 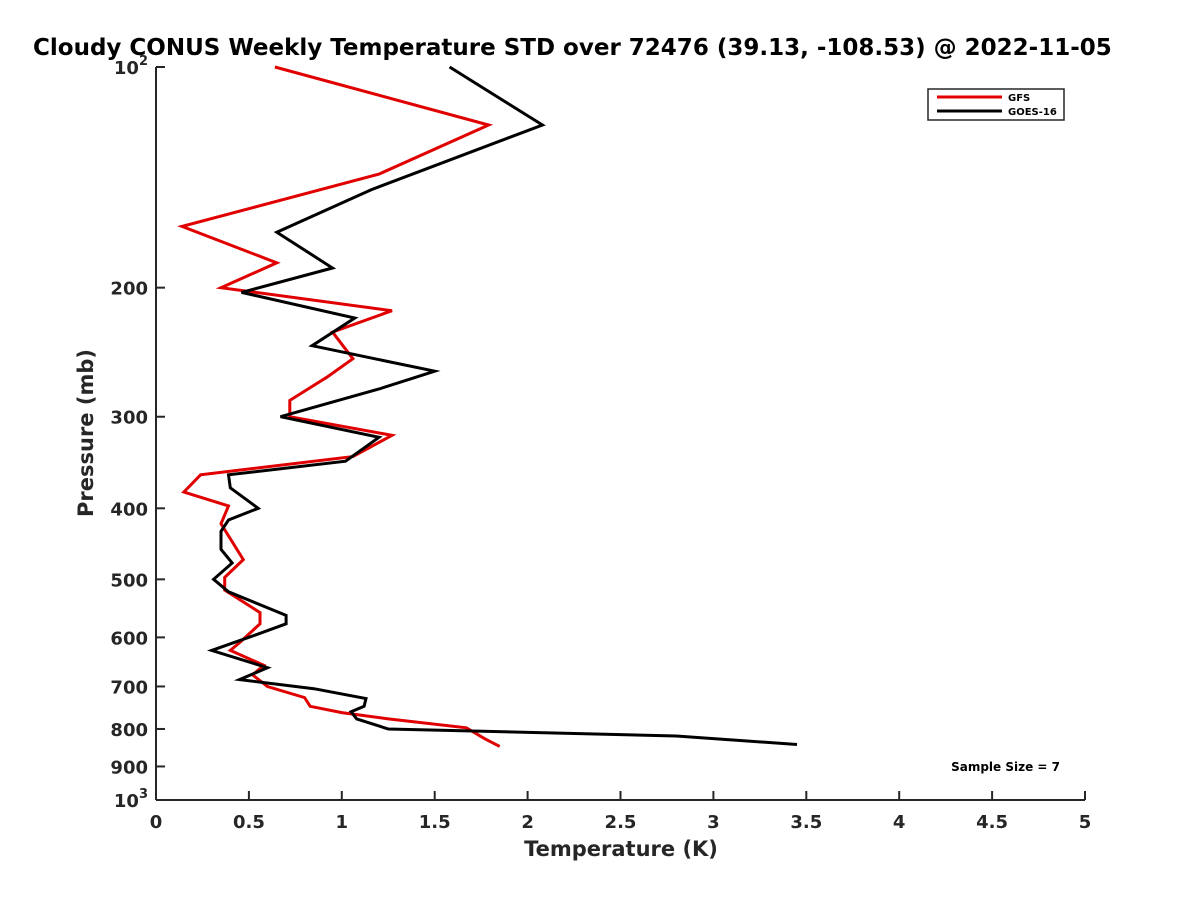 I want to click on y-tick-label: 10³, so click(x=131, y=799).